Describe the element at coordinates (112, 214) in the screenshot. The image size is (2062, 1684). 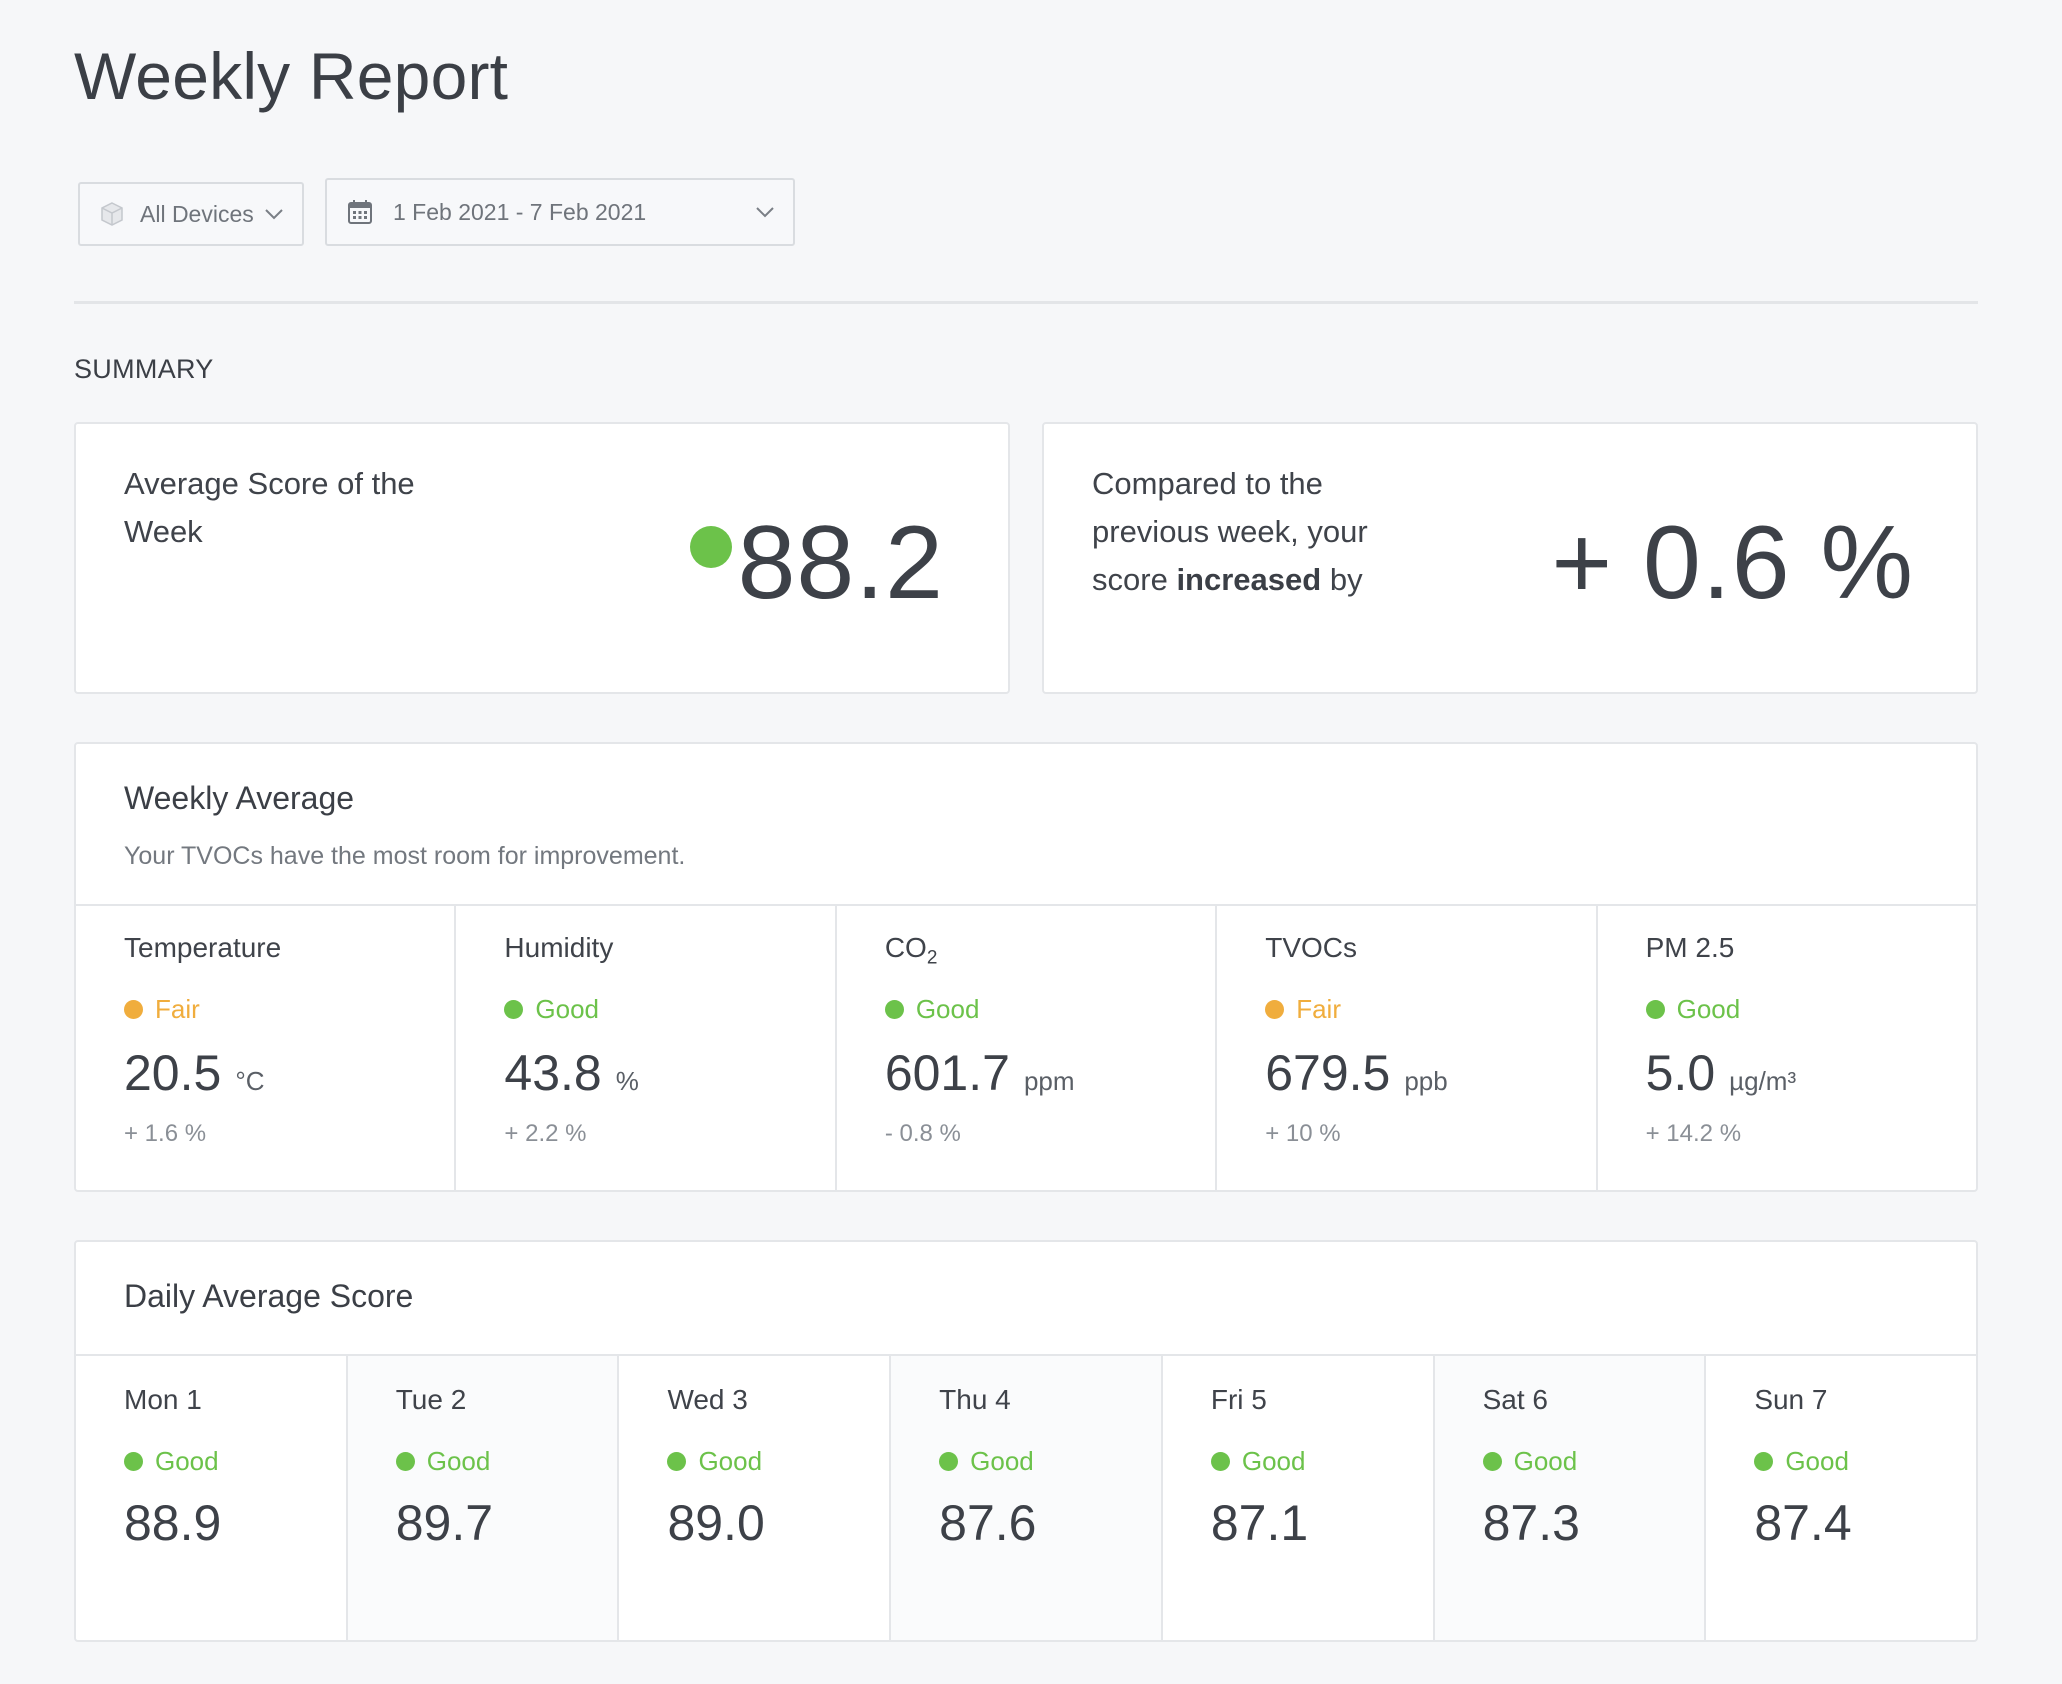
I see `cube-icon` at that location.